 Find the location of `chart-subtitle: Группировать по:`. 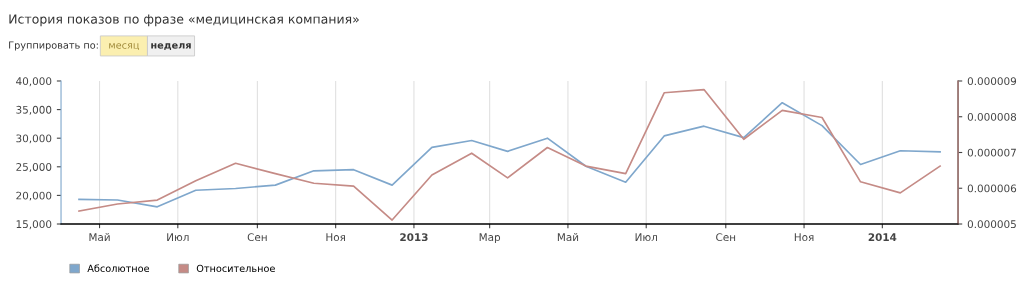

chart-subtitle: Группировать по: is located at coordinates (53, 46).